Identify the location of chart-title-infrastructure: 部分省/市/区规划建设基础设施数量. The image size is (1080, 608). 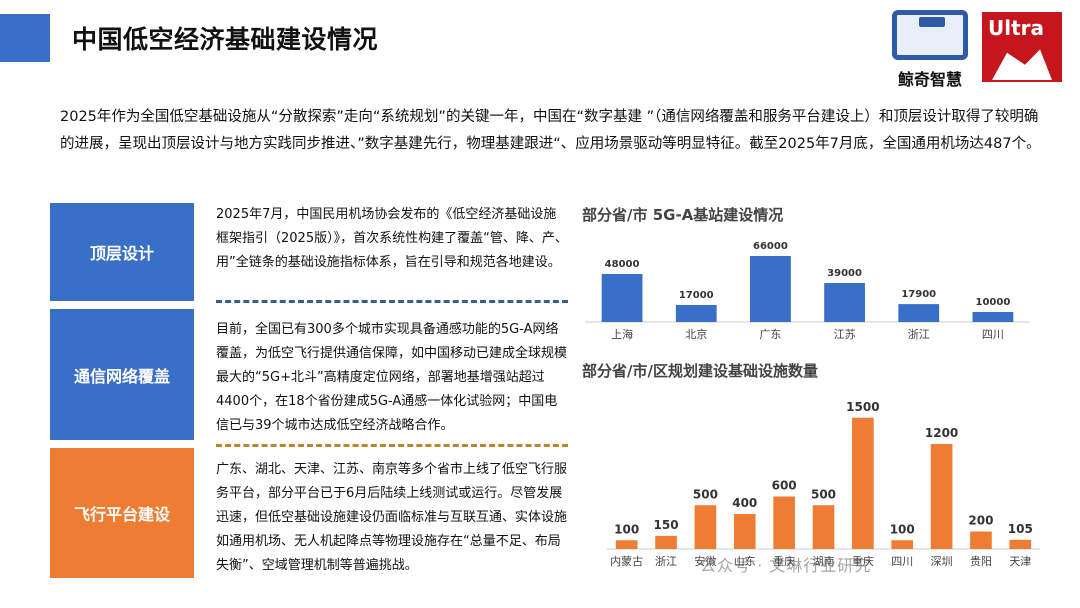
(700, 371).